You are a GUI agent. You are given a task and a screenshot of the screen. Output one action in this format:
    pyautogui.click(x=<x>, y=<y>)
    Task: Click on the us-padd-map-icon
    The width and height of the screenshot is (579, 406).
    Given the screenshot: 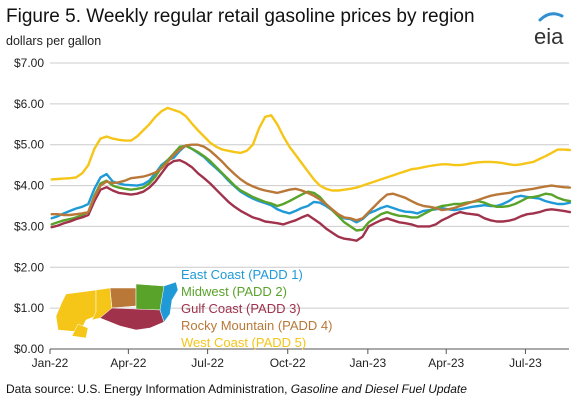 What is the action you would take?
    pyautogui.click(x=117, y=310)
    